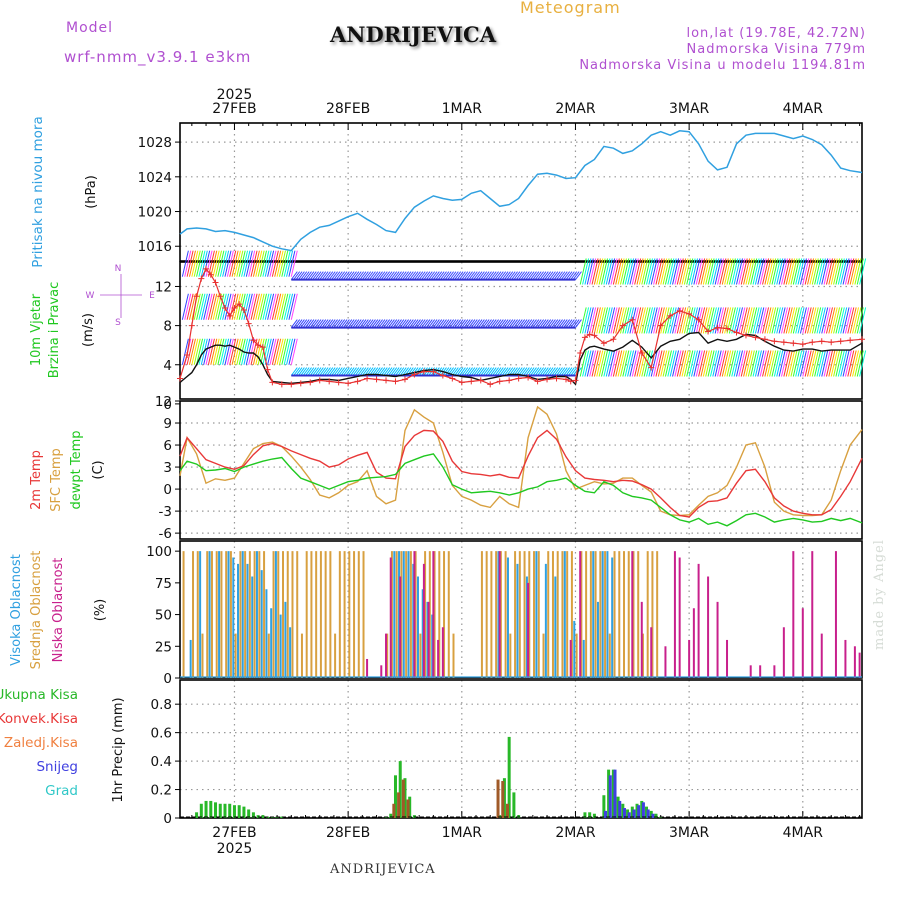 This screenshot has height=900, width=900. What do you see at coordinates (803, 833) in the screenshot?
I see `date-label-bottom: 4MAR` at bounding box center [803, 833].